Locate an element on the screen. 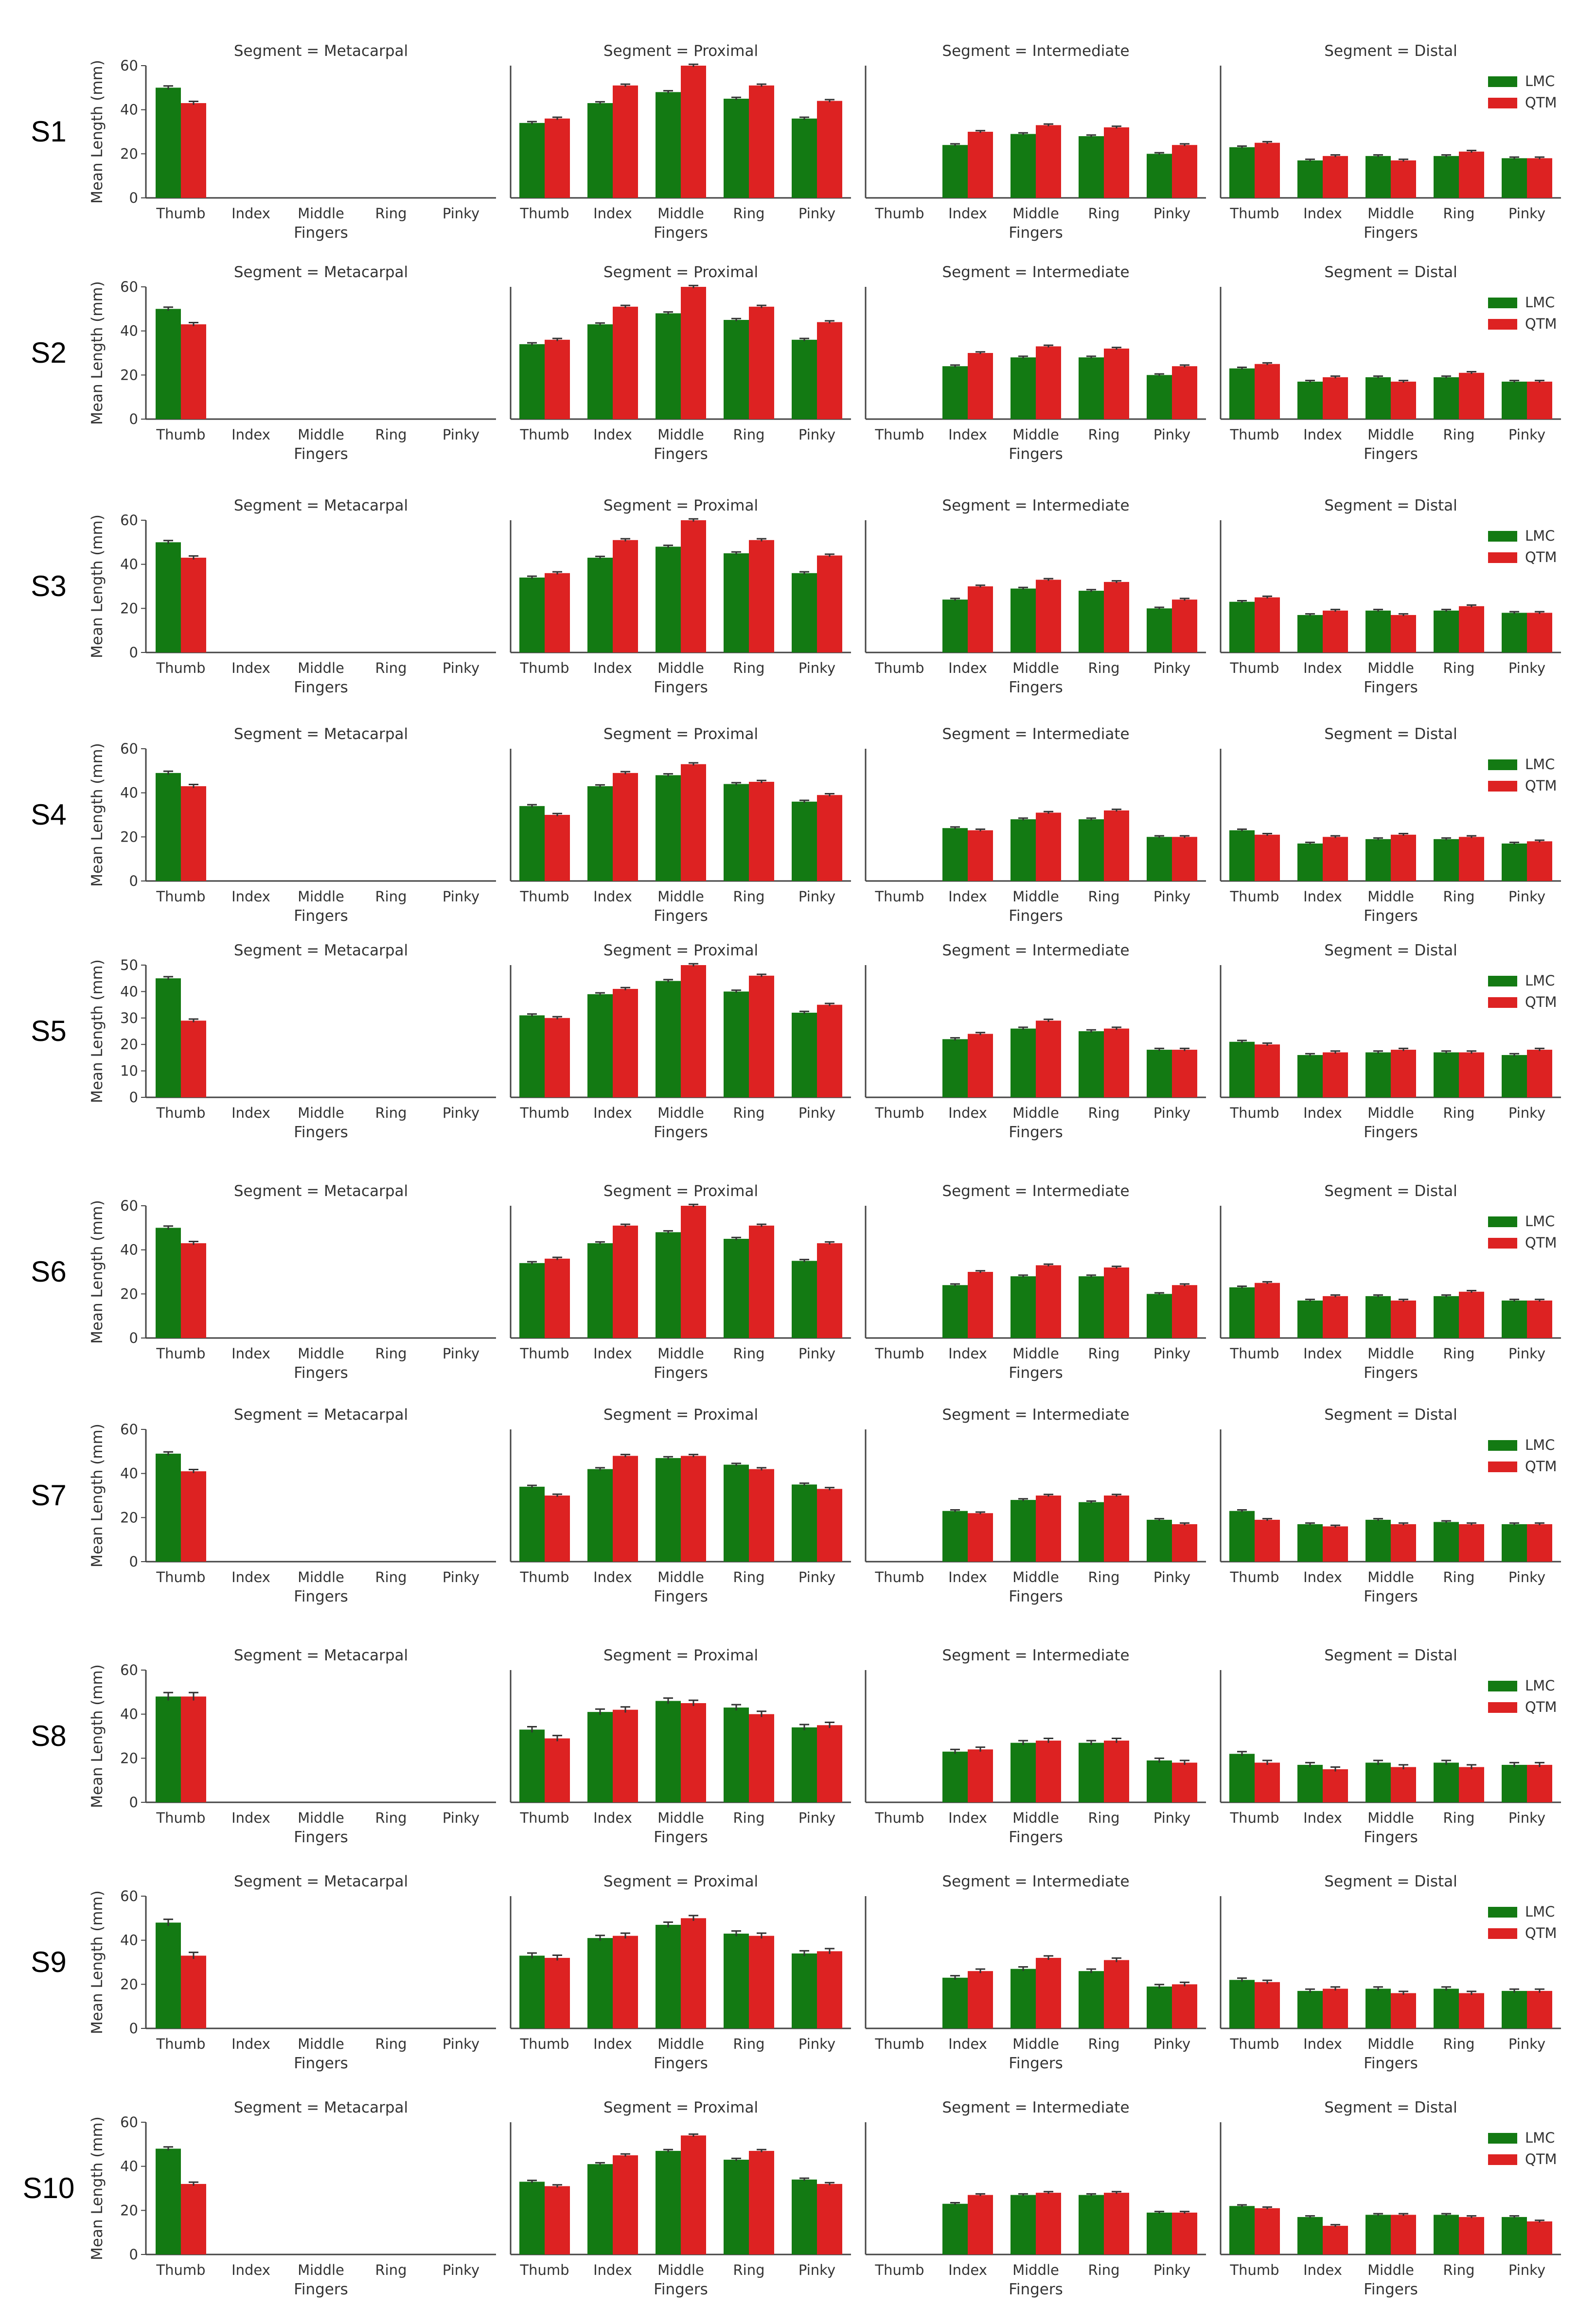 The image size is (1596, 2324). y-axis-label: Mean Length (mm) is located at coordinates (97, 132).